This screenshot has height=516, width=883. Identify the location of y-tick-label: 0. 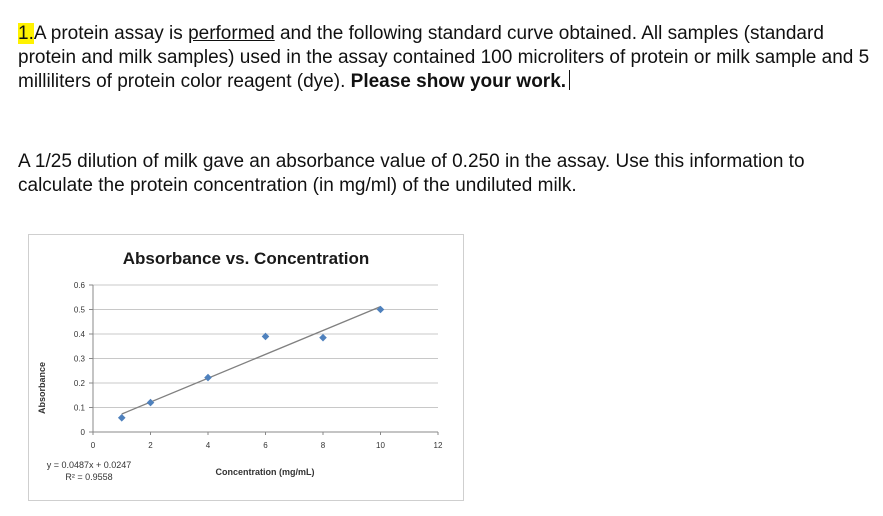
(83, 432).